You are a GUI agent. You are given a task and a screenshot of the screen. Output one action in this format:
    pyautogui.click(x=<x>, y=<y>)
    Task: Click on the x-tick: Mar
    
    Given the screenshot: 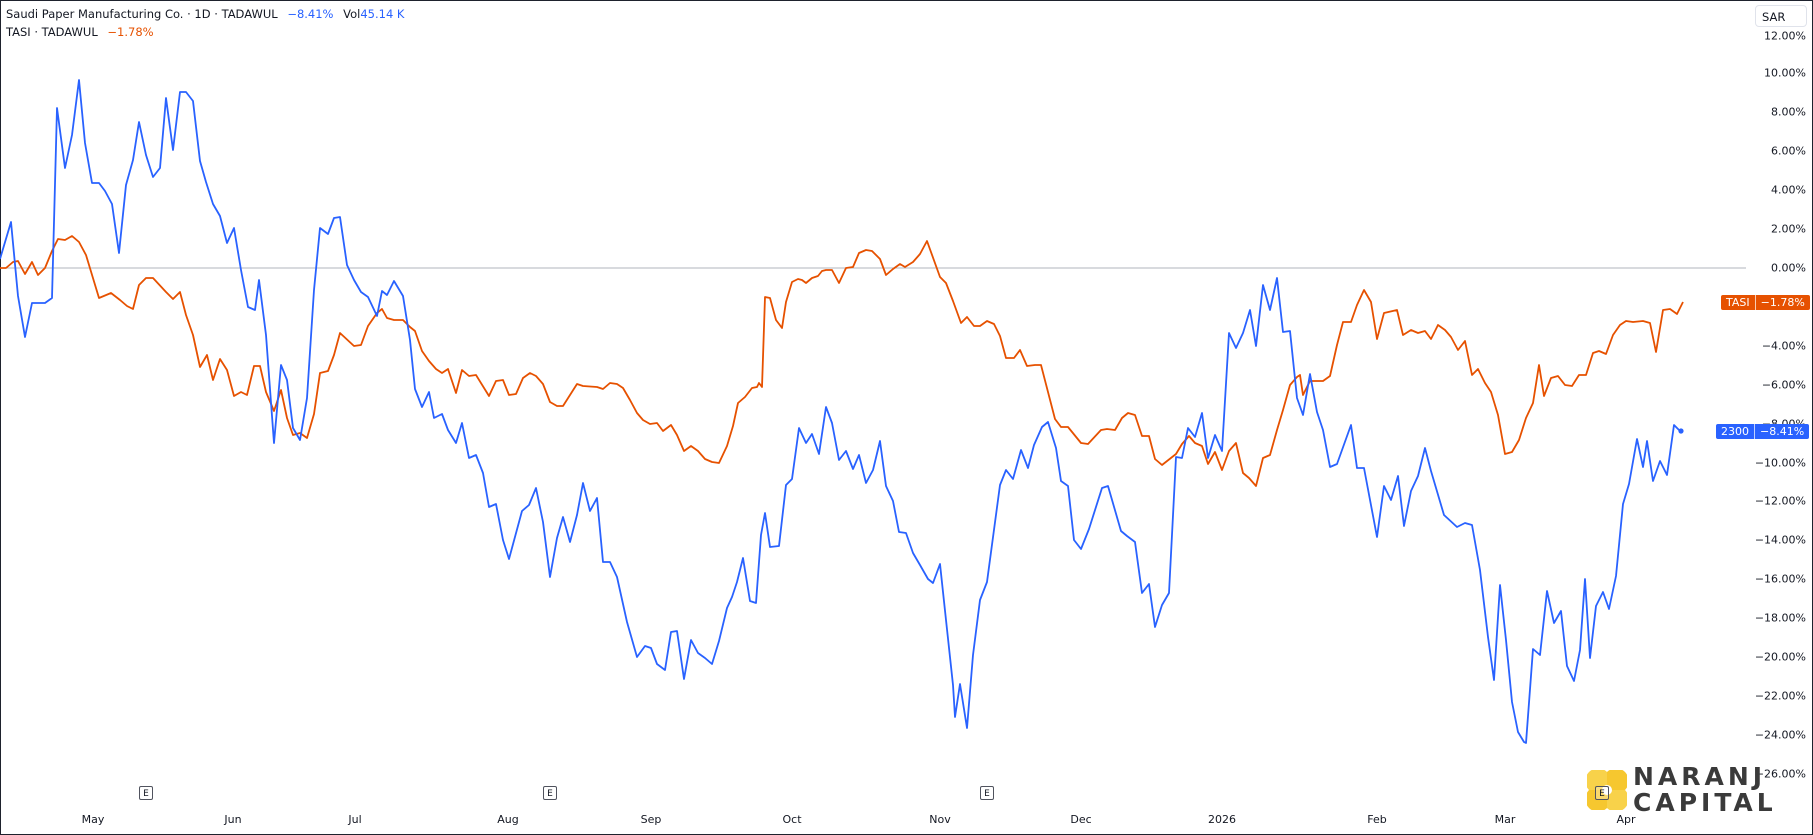 What is the action you would take?
    pyautogui.click(x=1505, y=819)
    